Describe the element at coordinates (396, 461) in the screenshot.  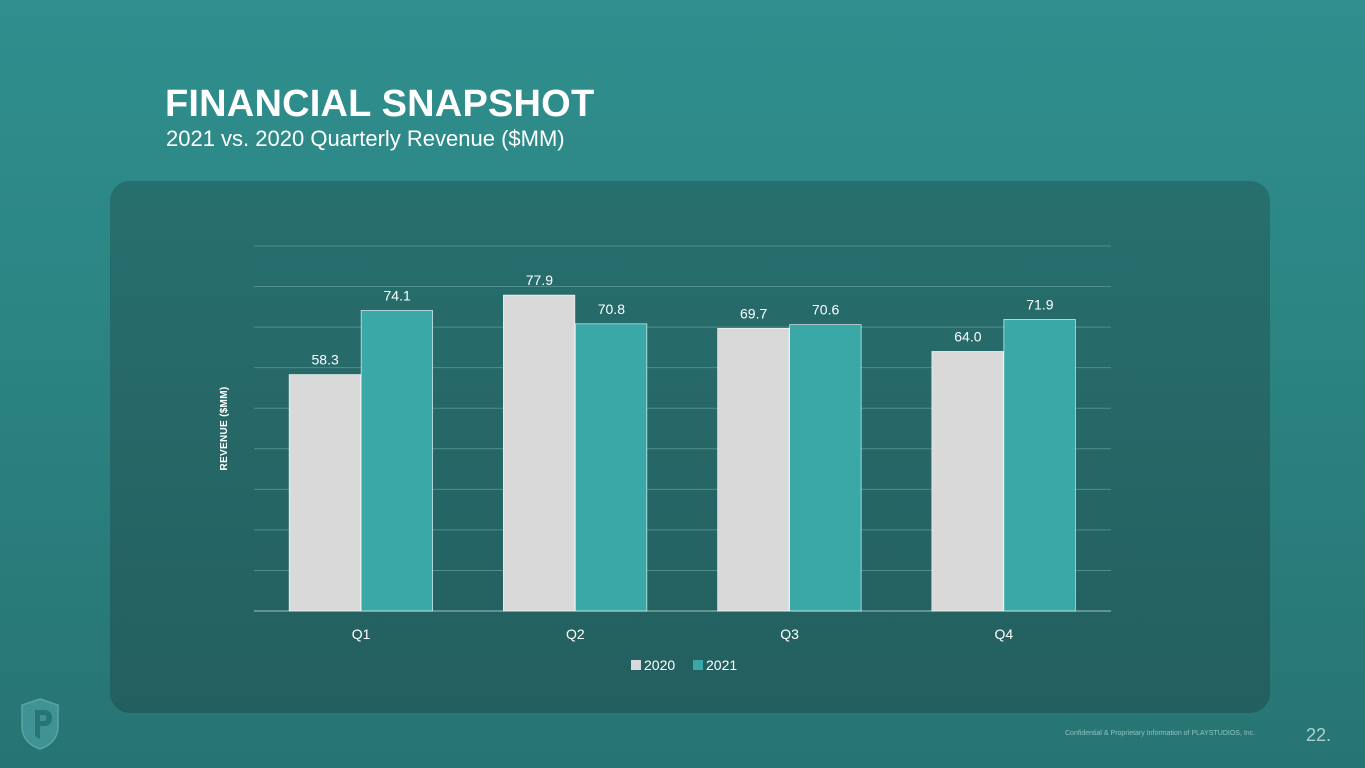
I see `bar-2021-q1` at that location.